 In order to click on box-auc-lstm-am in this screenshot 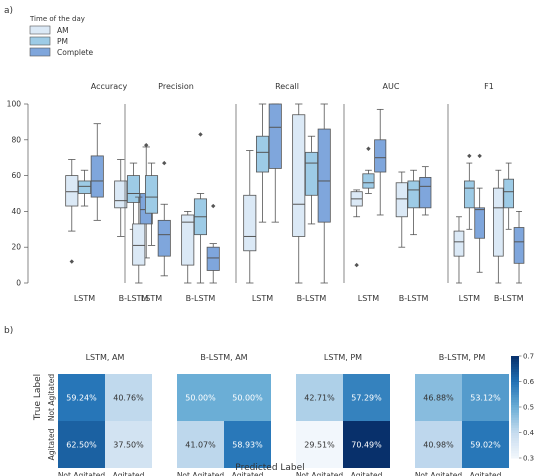, I will do `click(356, 228)`.